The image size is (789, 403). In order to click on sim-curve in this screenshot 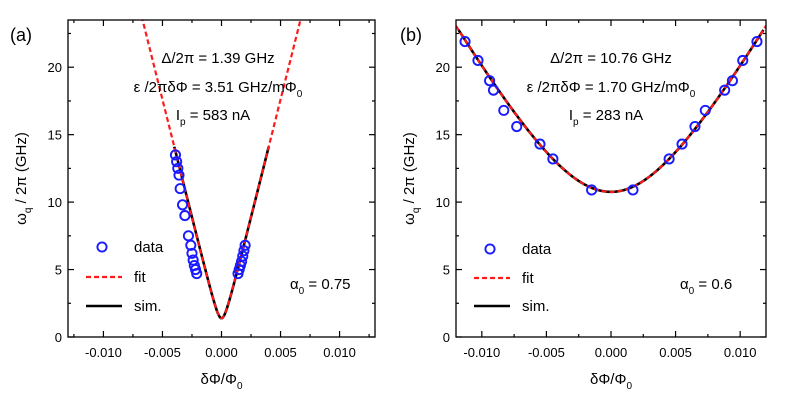, I will do `click(221, 233)`.